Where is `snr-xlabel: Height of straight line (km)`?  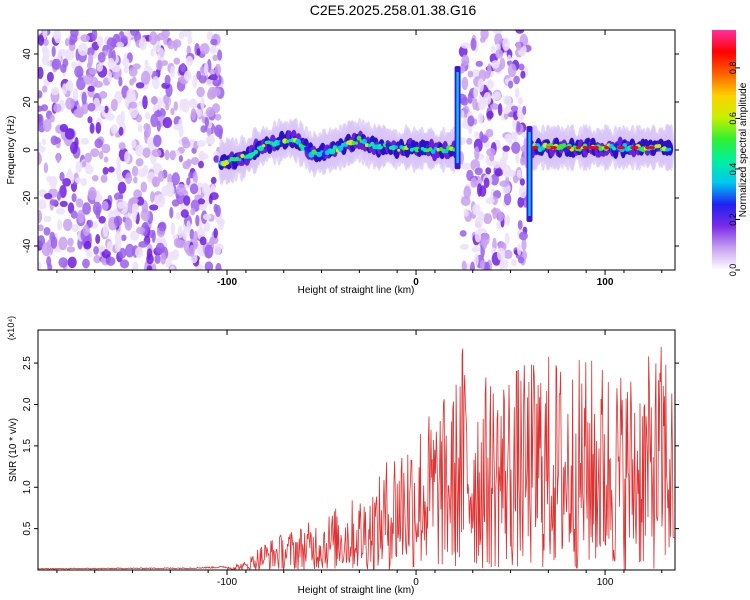 snr-xlabel: Height of straight line (km) is located at coordinates (356, 590).